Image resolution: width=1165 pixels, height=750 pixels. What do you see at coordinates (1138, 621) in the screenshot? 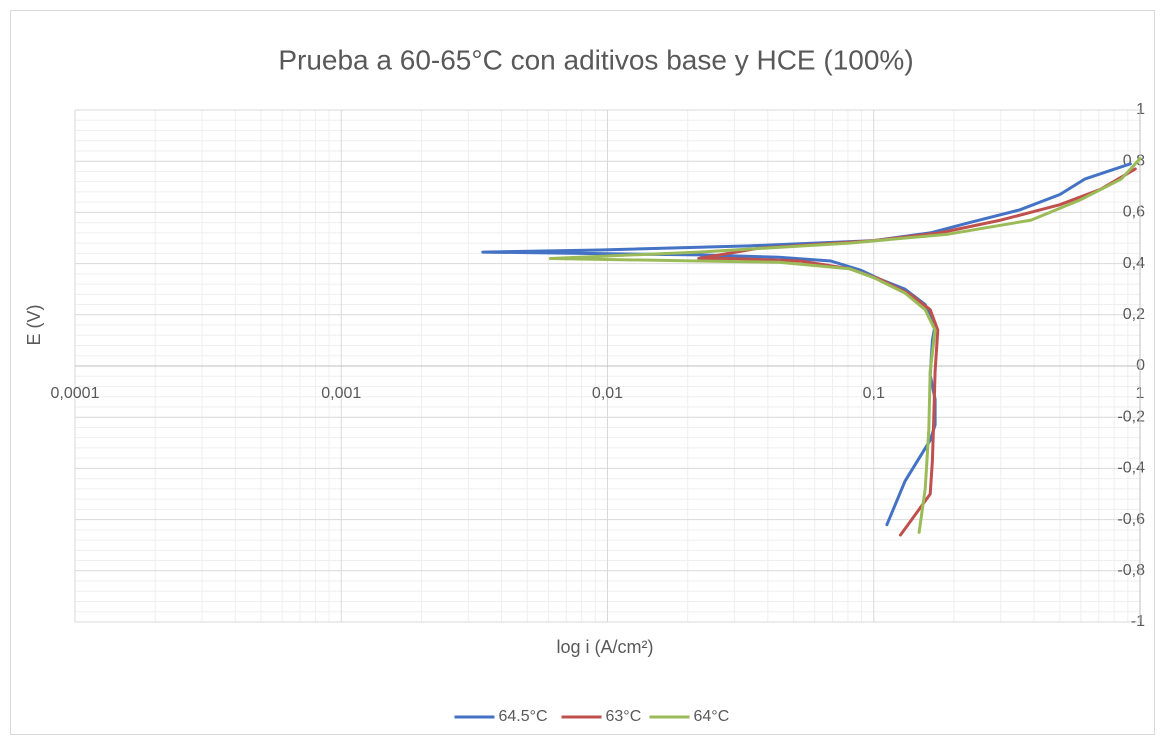
I see `y-tick-label: -1` at bounding box center [1138, 621].